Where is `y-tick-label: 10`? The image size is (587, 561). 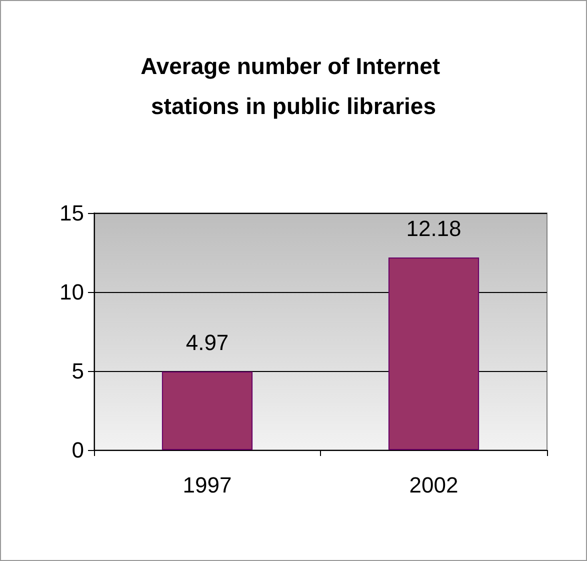 y-tick-label: 10 is located at coordinates (72, 292).